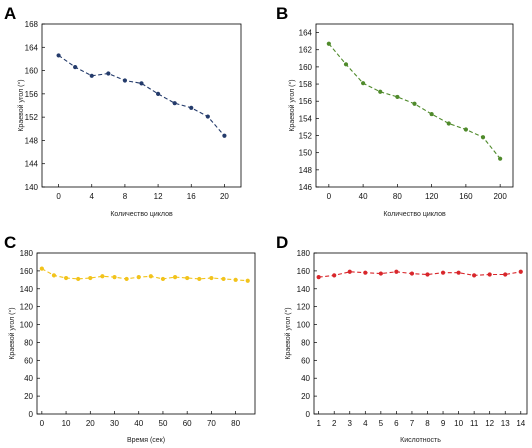 This screenshot has height=448, width=532. Describe the element at coordinates (397, 196) in the screenshot. I see `x-tick-label: 80` at that location.